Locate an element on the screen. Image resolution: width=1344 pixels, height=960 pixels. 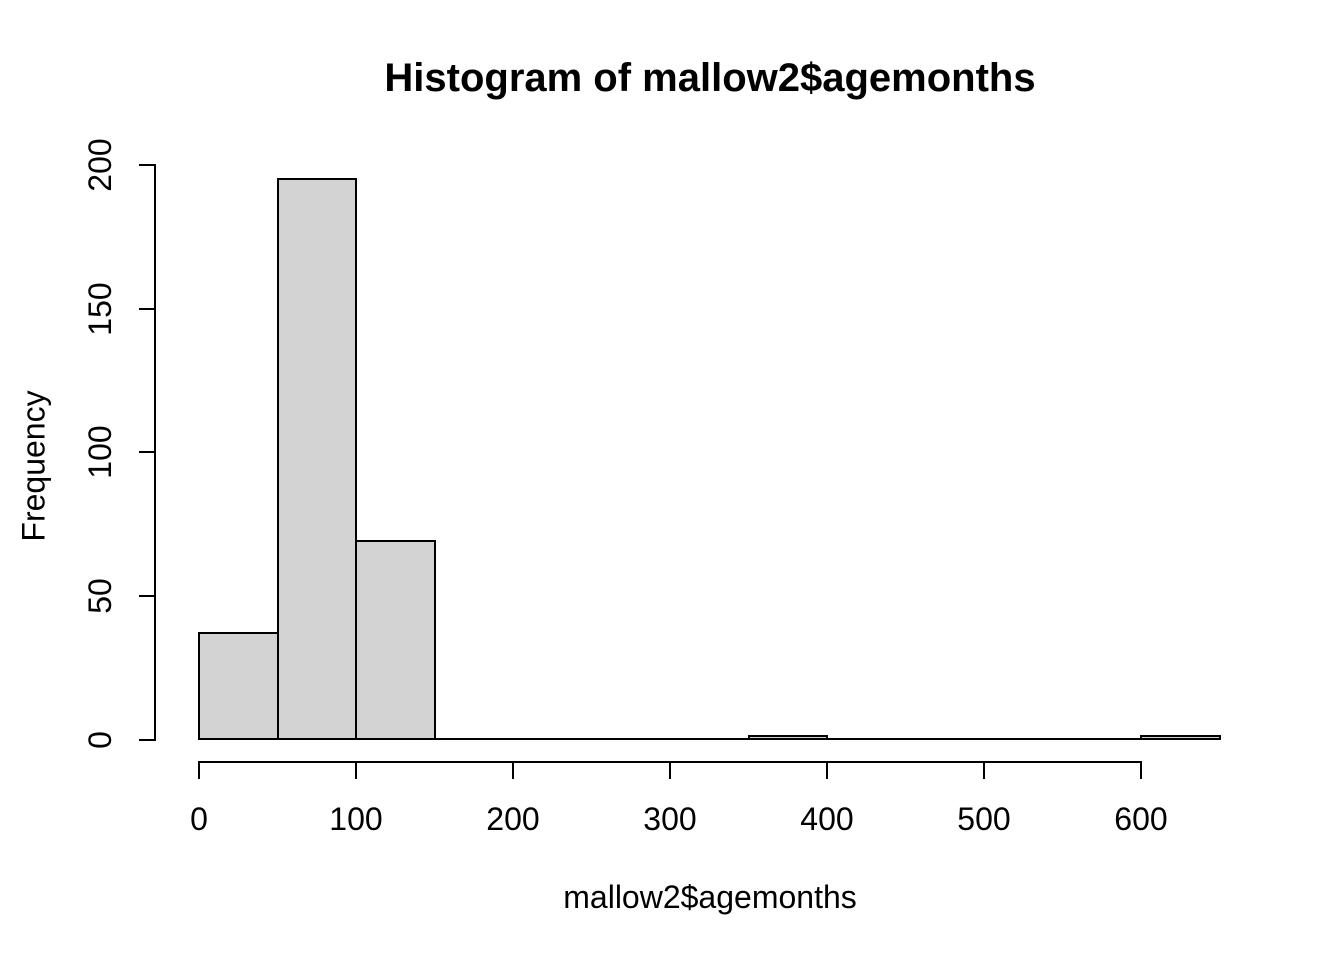
y-tick-label: 0 is located at coordinates (100, 740).